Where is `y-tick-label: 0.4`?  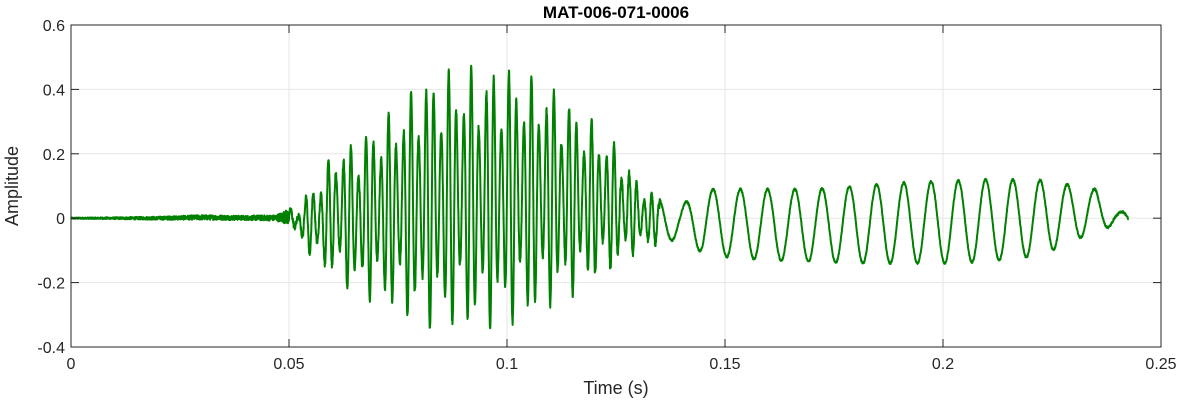 y-tick-label: 0.4 is located at coordinates (54, 90).